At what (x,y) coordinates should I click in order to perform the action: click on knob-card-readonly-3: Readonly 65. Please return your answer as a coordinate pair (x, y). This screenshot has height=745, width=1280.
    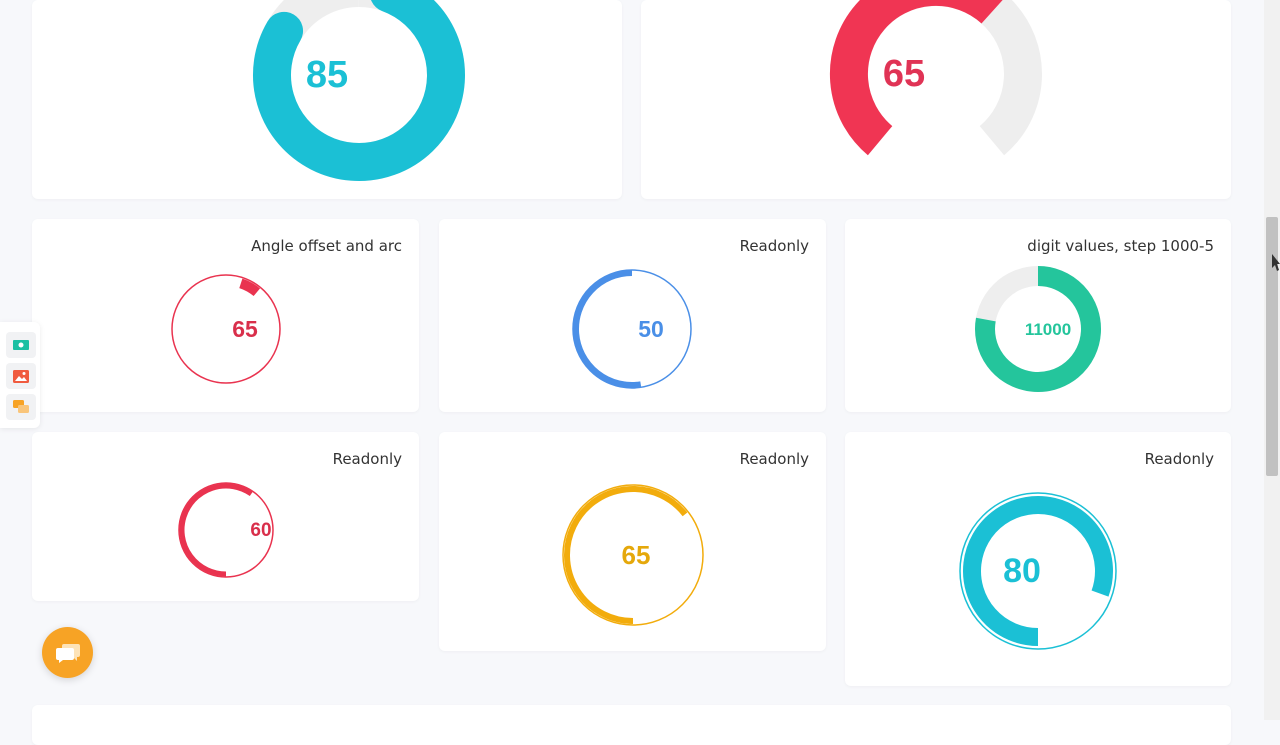
    Looking at the image, I should click on (632, 541).